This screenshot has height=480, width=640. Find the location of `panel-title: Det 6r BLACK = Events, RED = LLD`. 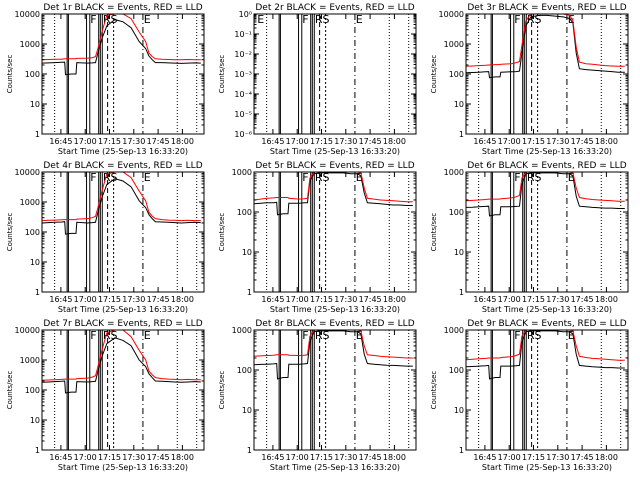

panel-title: Det 6r BLACK = Events, RED = LLD is located at coordinates (546, 166).